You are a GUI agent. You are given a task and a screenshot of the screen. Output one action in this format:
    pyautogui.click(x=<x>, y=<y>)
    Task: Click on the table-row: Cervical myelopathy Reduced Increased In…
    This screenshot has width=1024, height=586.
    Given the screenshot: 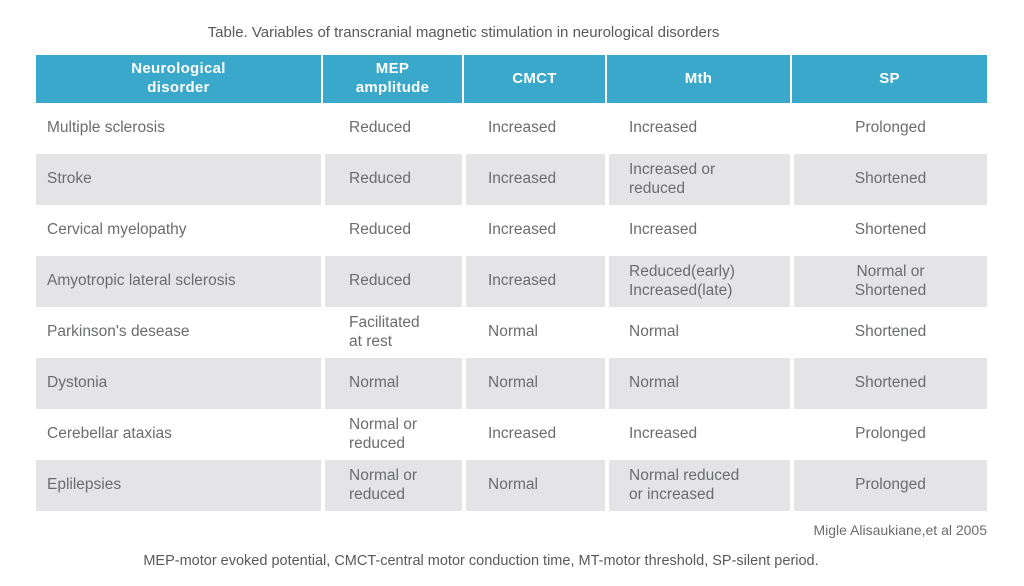 What is the action you would take?
    pyautogui.click(x=511, y=230)
    